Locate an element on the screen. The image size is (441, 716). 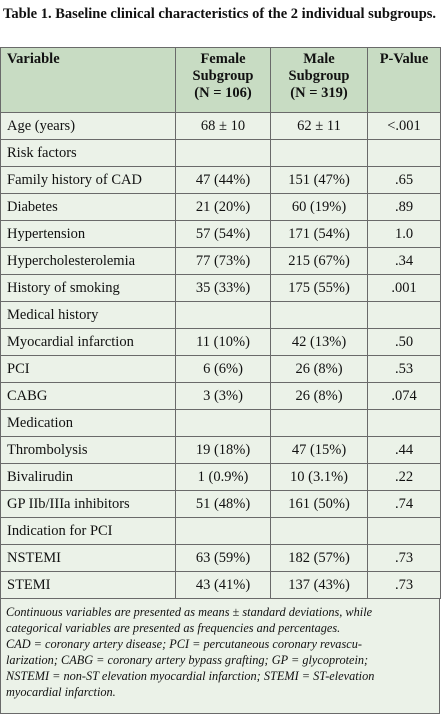
header-line: P-Value is located at coordinates (404, 59).